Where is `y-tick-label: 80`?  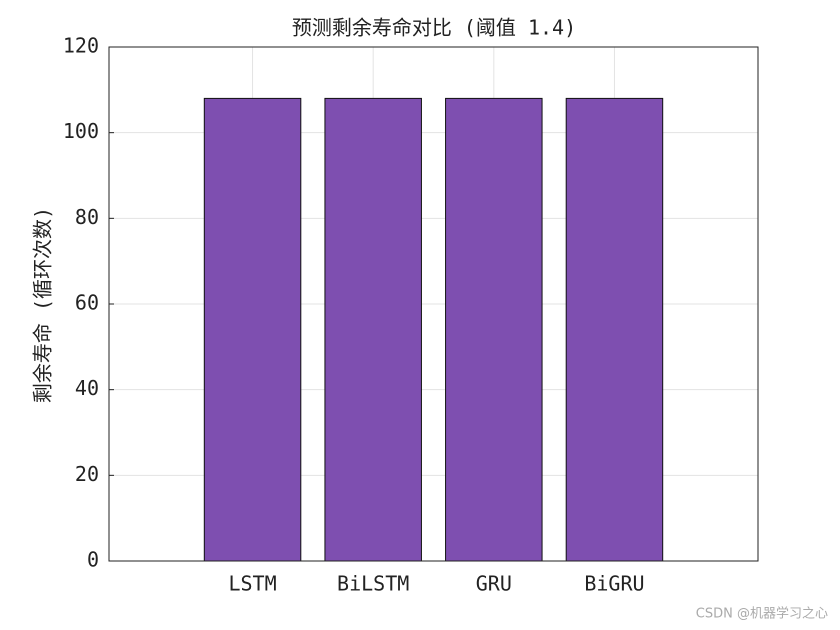
y-tick-label: 80 is located at coordinates (87, 217).